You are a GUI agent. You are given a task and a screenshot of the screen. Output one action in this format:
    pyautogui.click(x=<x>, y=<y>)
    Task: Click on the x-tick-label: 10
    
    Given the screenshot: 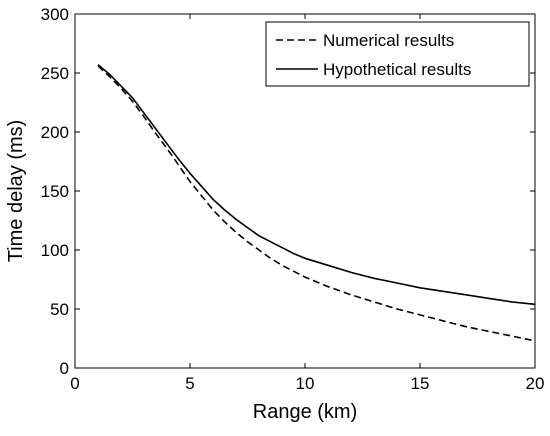 What is the action you would take?
    pyautogui.click(x=305, y=383)
    